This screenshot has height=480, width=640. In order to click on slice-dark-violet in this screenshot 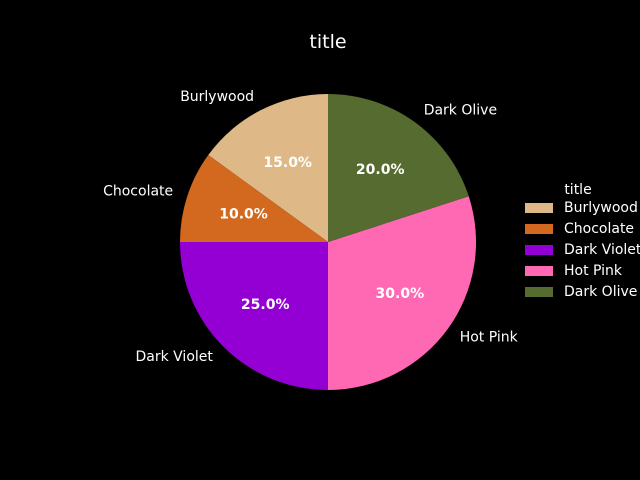, I will do `click(254, 316)`.